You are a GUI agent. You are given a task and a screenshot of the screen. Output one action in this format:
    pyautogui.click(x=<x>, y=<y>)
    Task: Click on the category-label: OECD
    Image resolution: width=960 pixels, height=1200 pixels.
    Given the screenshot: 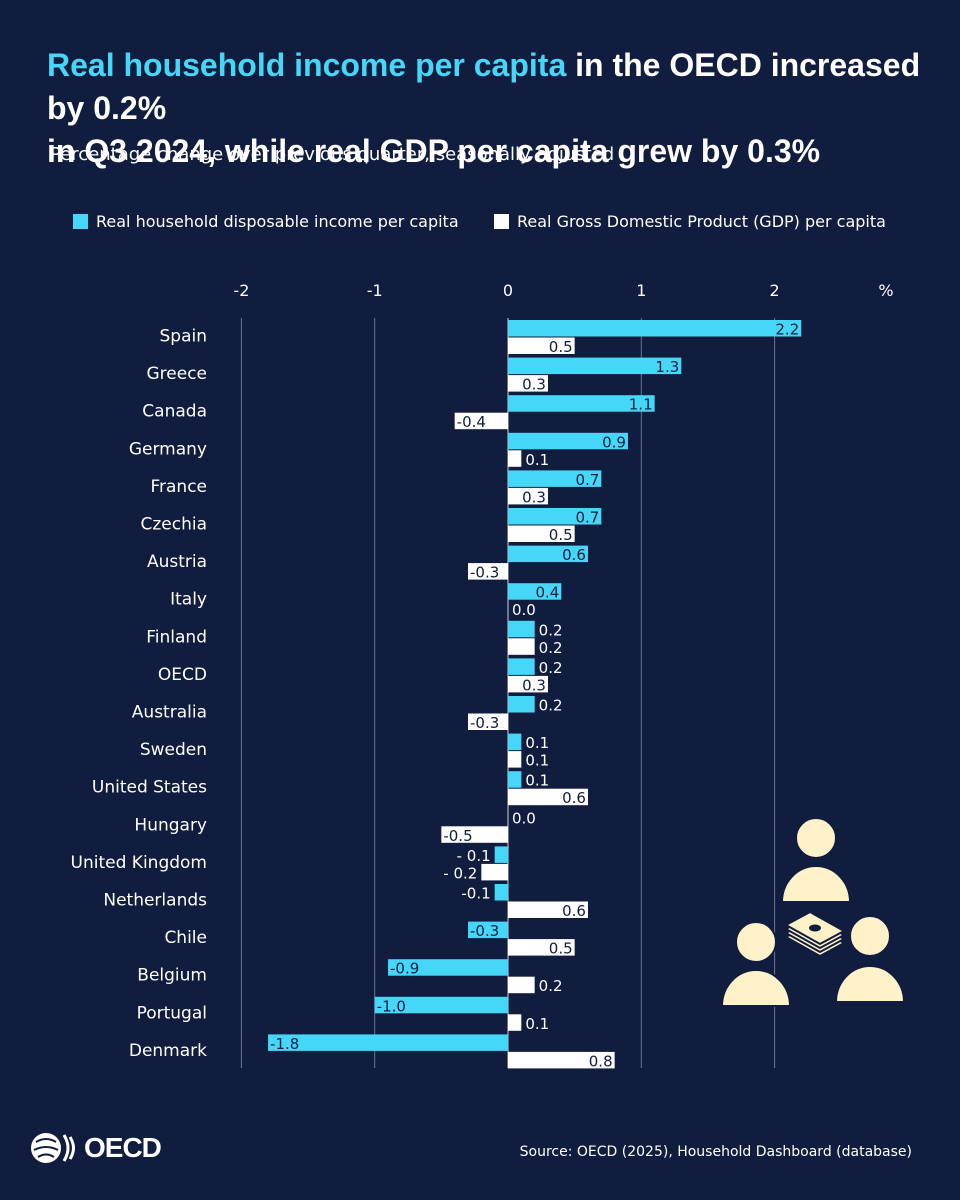 What is the action you would take?
    pyautogui.click(x=182, y=675)
    